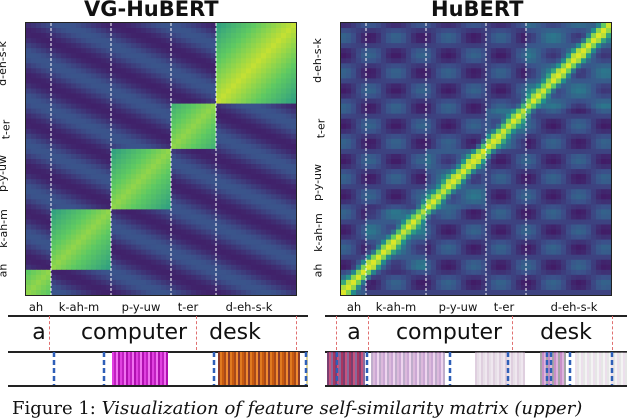 The image size is (632, 420). Describe the element at coordinates (57, 408) in the screenshot. I see `caption-prefix: Figure 1:` at that location.